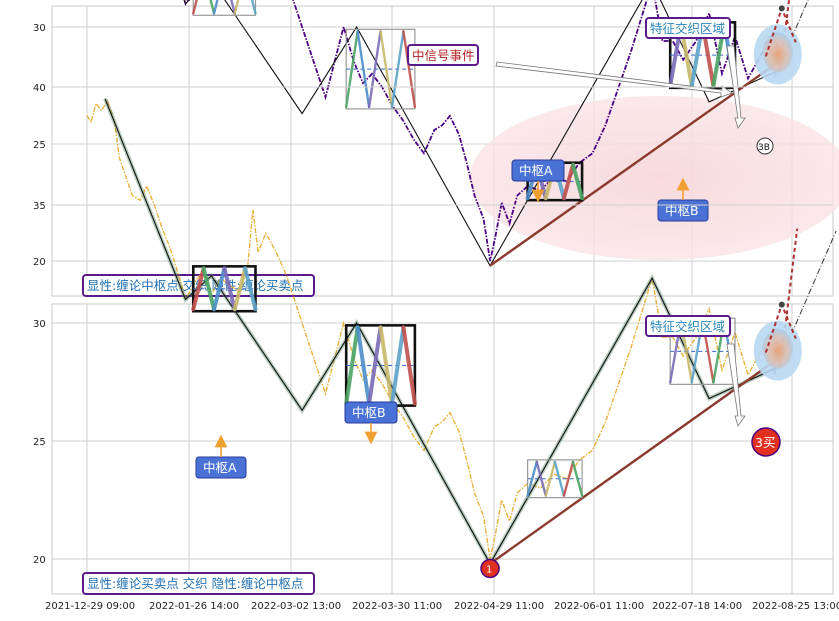 The image size is (839, 621). I want to click on badge-3b-label: 3B, so click(764, 148).